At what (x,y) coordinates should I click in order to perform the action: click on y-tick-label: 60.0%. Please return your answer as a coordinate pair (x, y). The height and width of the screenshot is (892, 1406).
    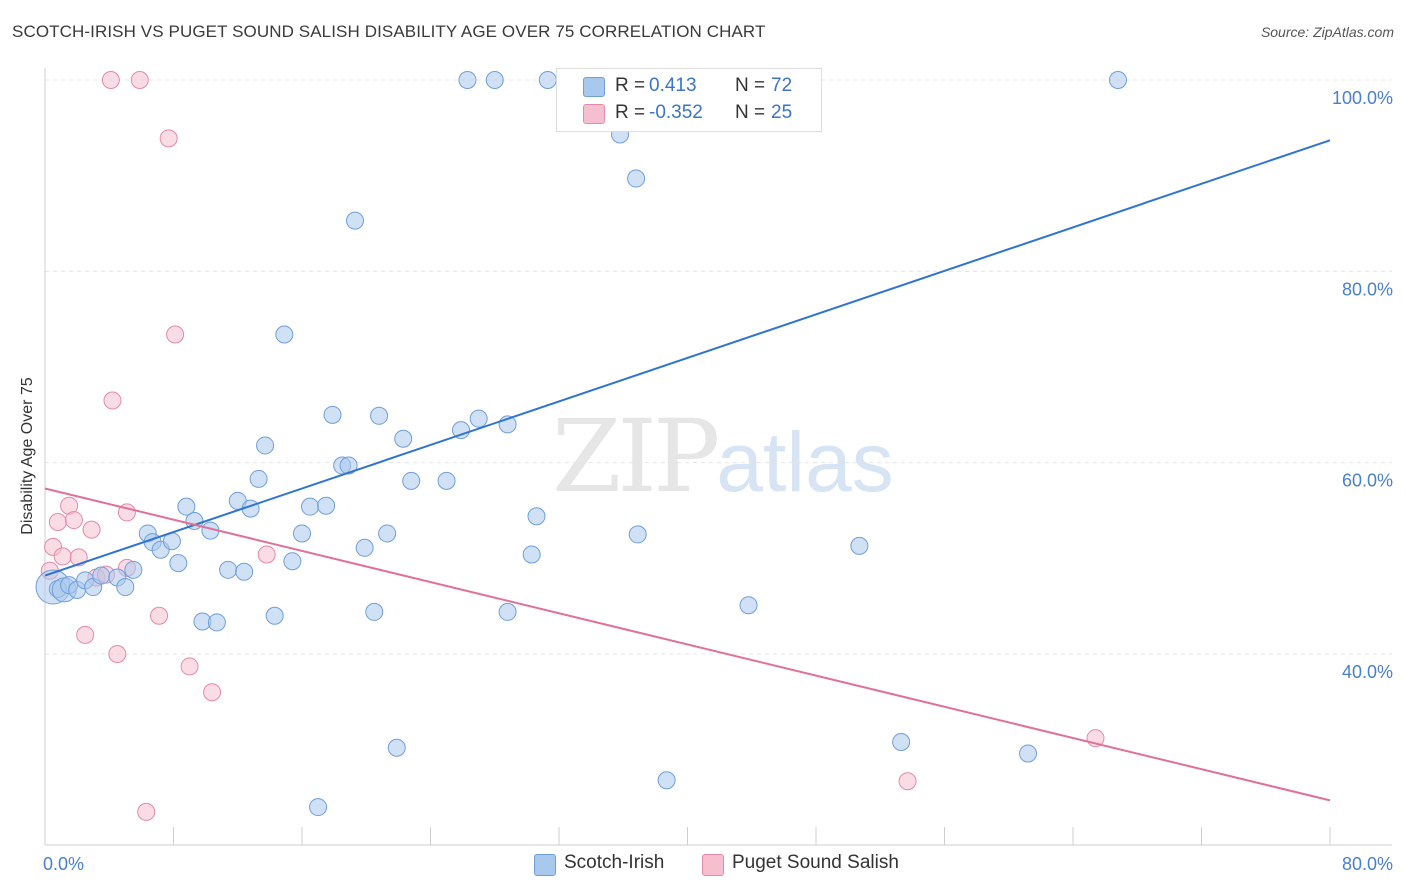
    Looking at the image, I should click on (1367, 481).